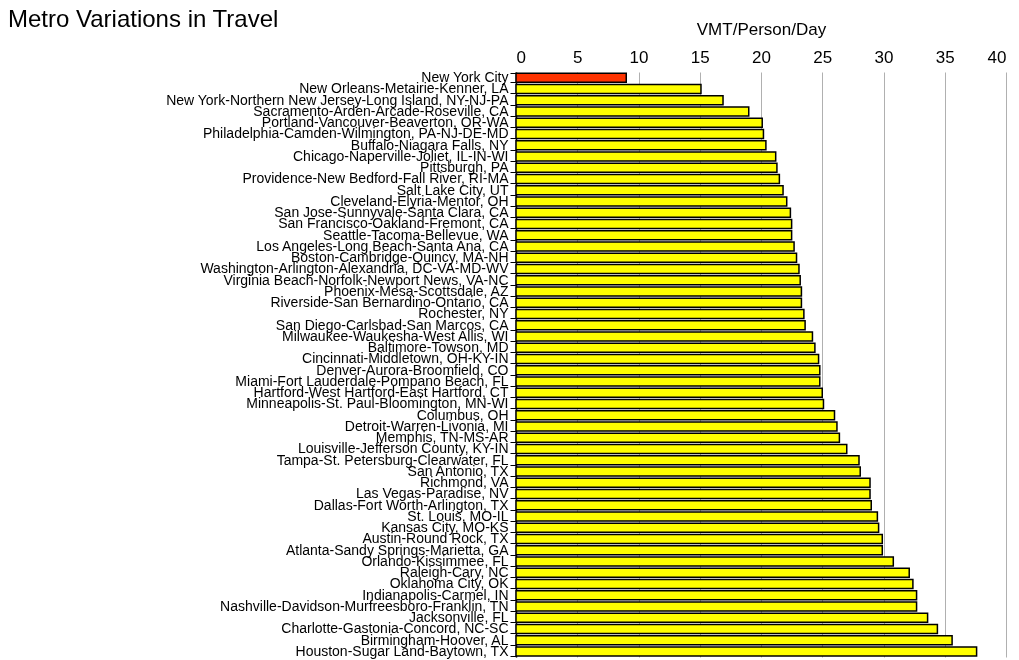 The height and width of the screenshot is (660, 1019). What do you see at coordinates (700, 57) in the screenshot?
I see `x-tick-label: 15` at bounding box center [700, 57].